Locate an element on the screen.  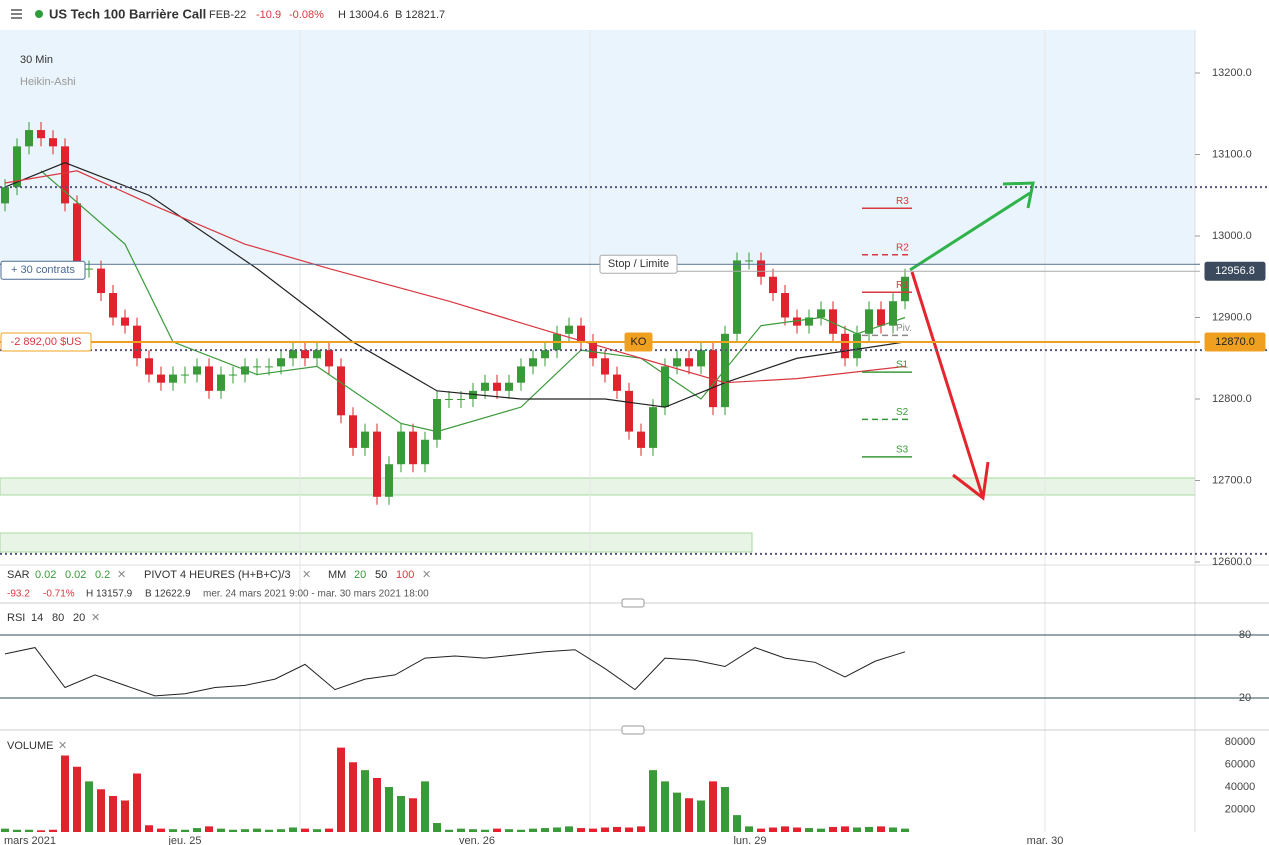
y-tick-label: 13100.0 is located at coordinates (1232, 154).